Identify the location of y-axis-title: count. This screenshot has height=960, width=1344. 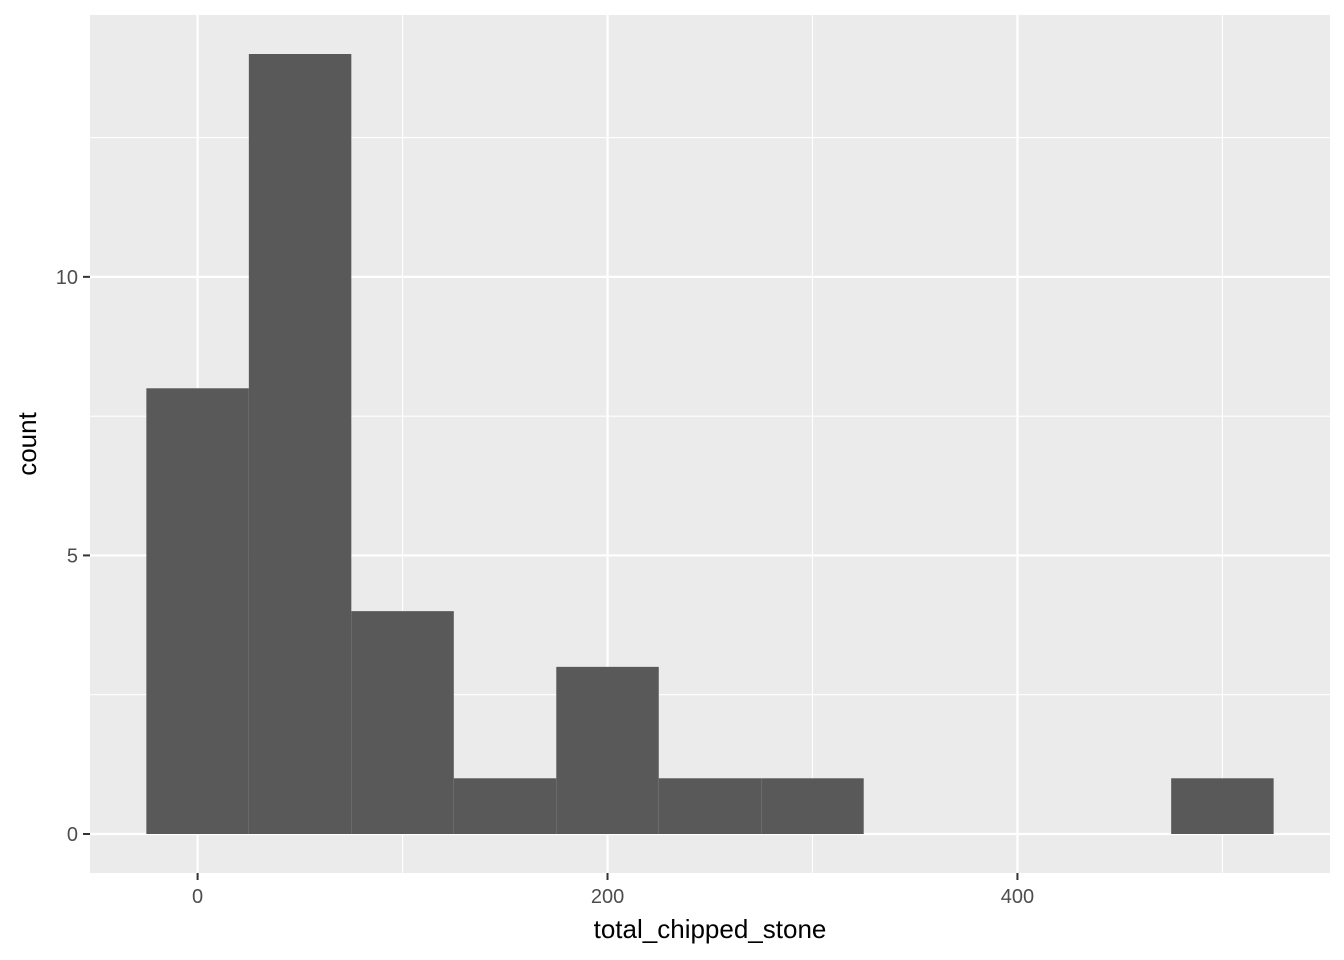
(27, 443).